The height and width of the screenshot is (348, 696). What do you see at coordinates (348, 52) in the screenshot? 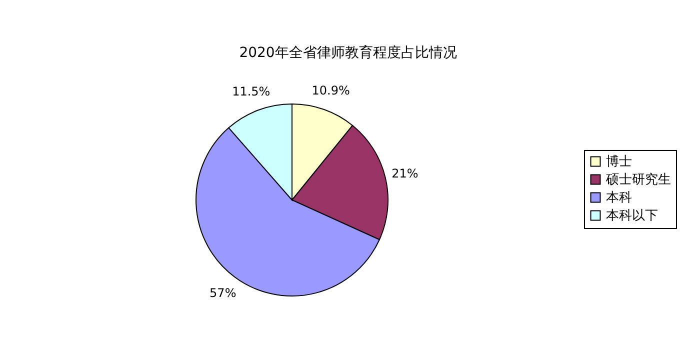
I see `chart-title: 2020年全省律师教育程度占比情况` at bounding box center [348, 52].